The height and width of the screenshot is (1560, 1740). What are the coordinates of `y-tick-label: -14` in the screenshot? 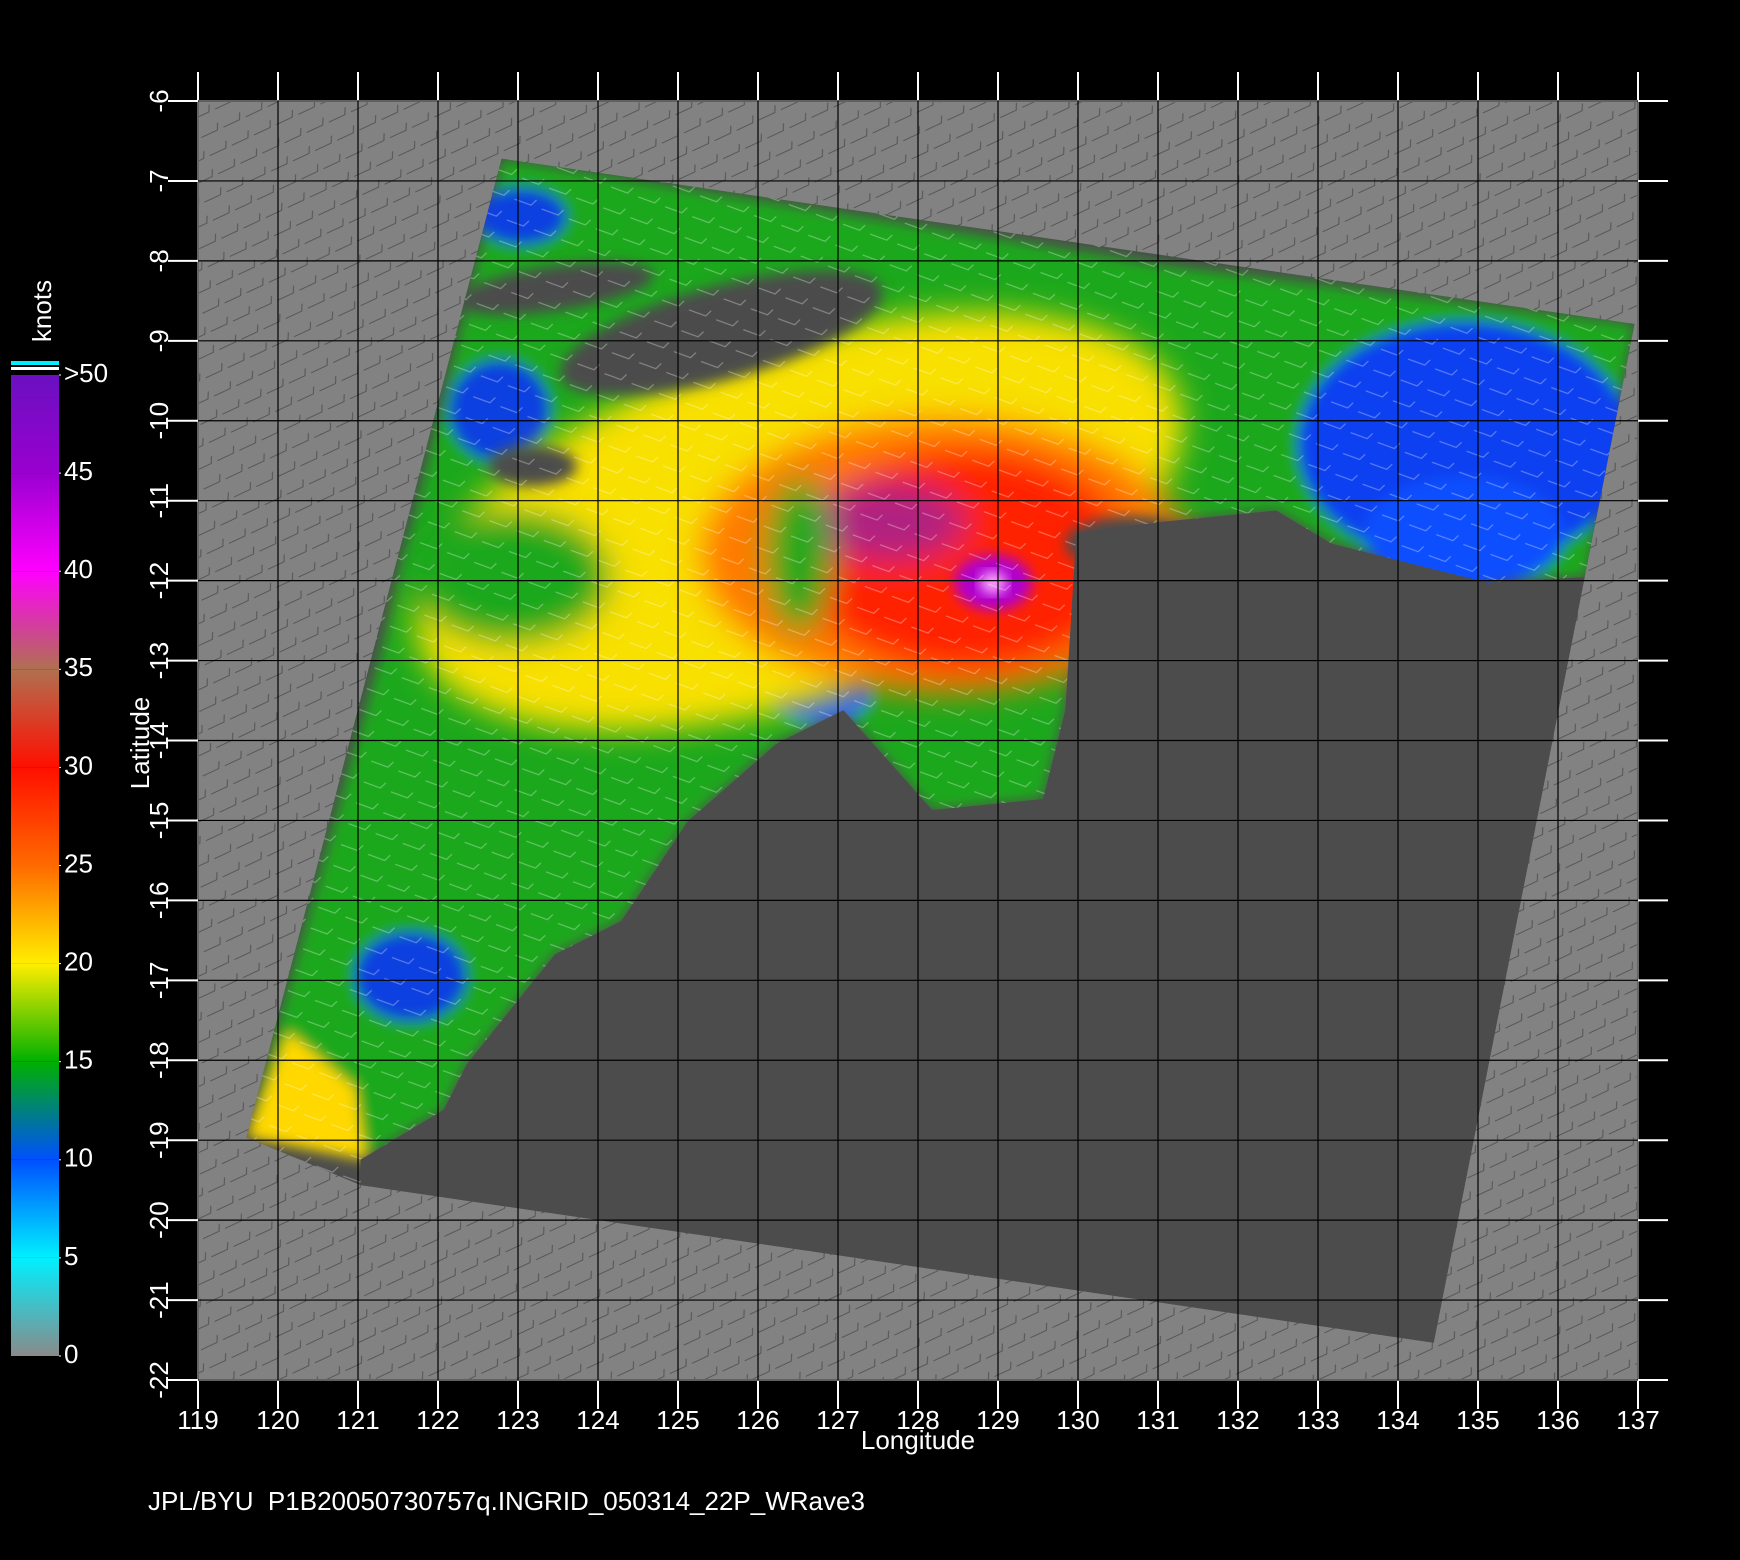 It's located at (159, 741).